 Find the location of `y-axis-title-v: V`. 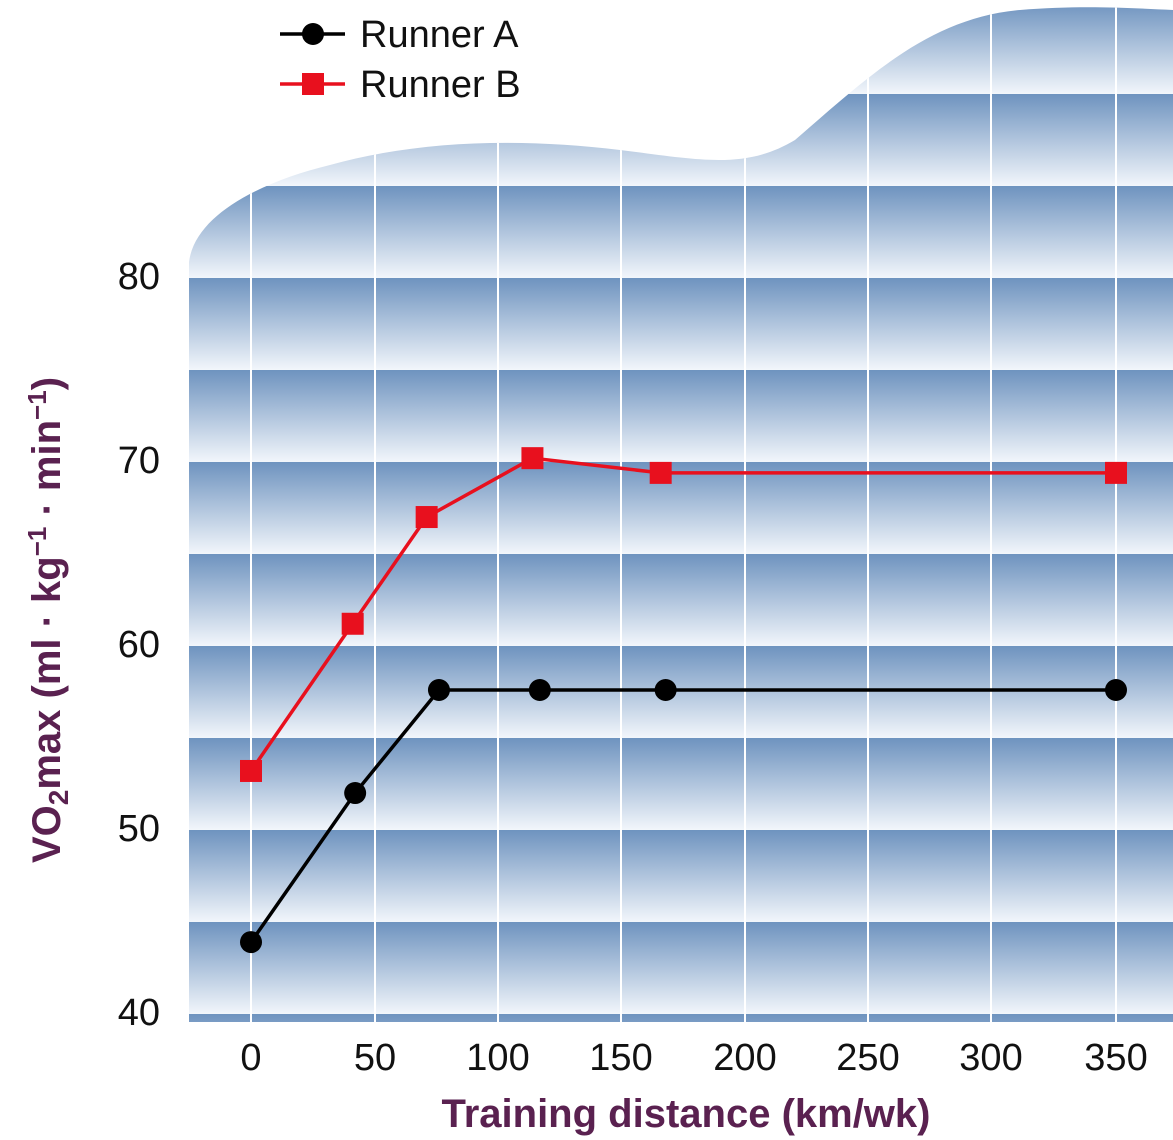

y-axis-title-v: V is located at coordinates (47, 849).